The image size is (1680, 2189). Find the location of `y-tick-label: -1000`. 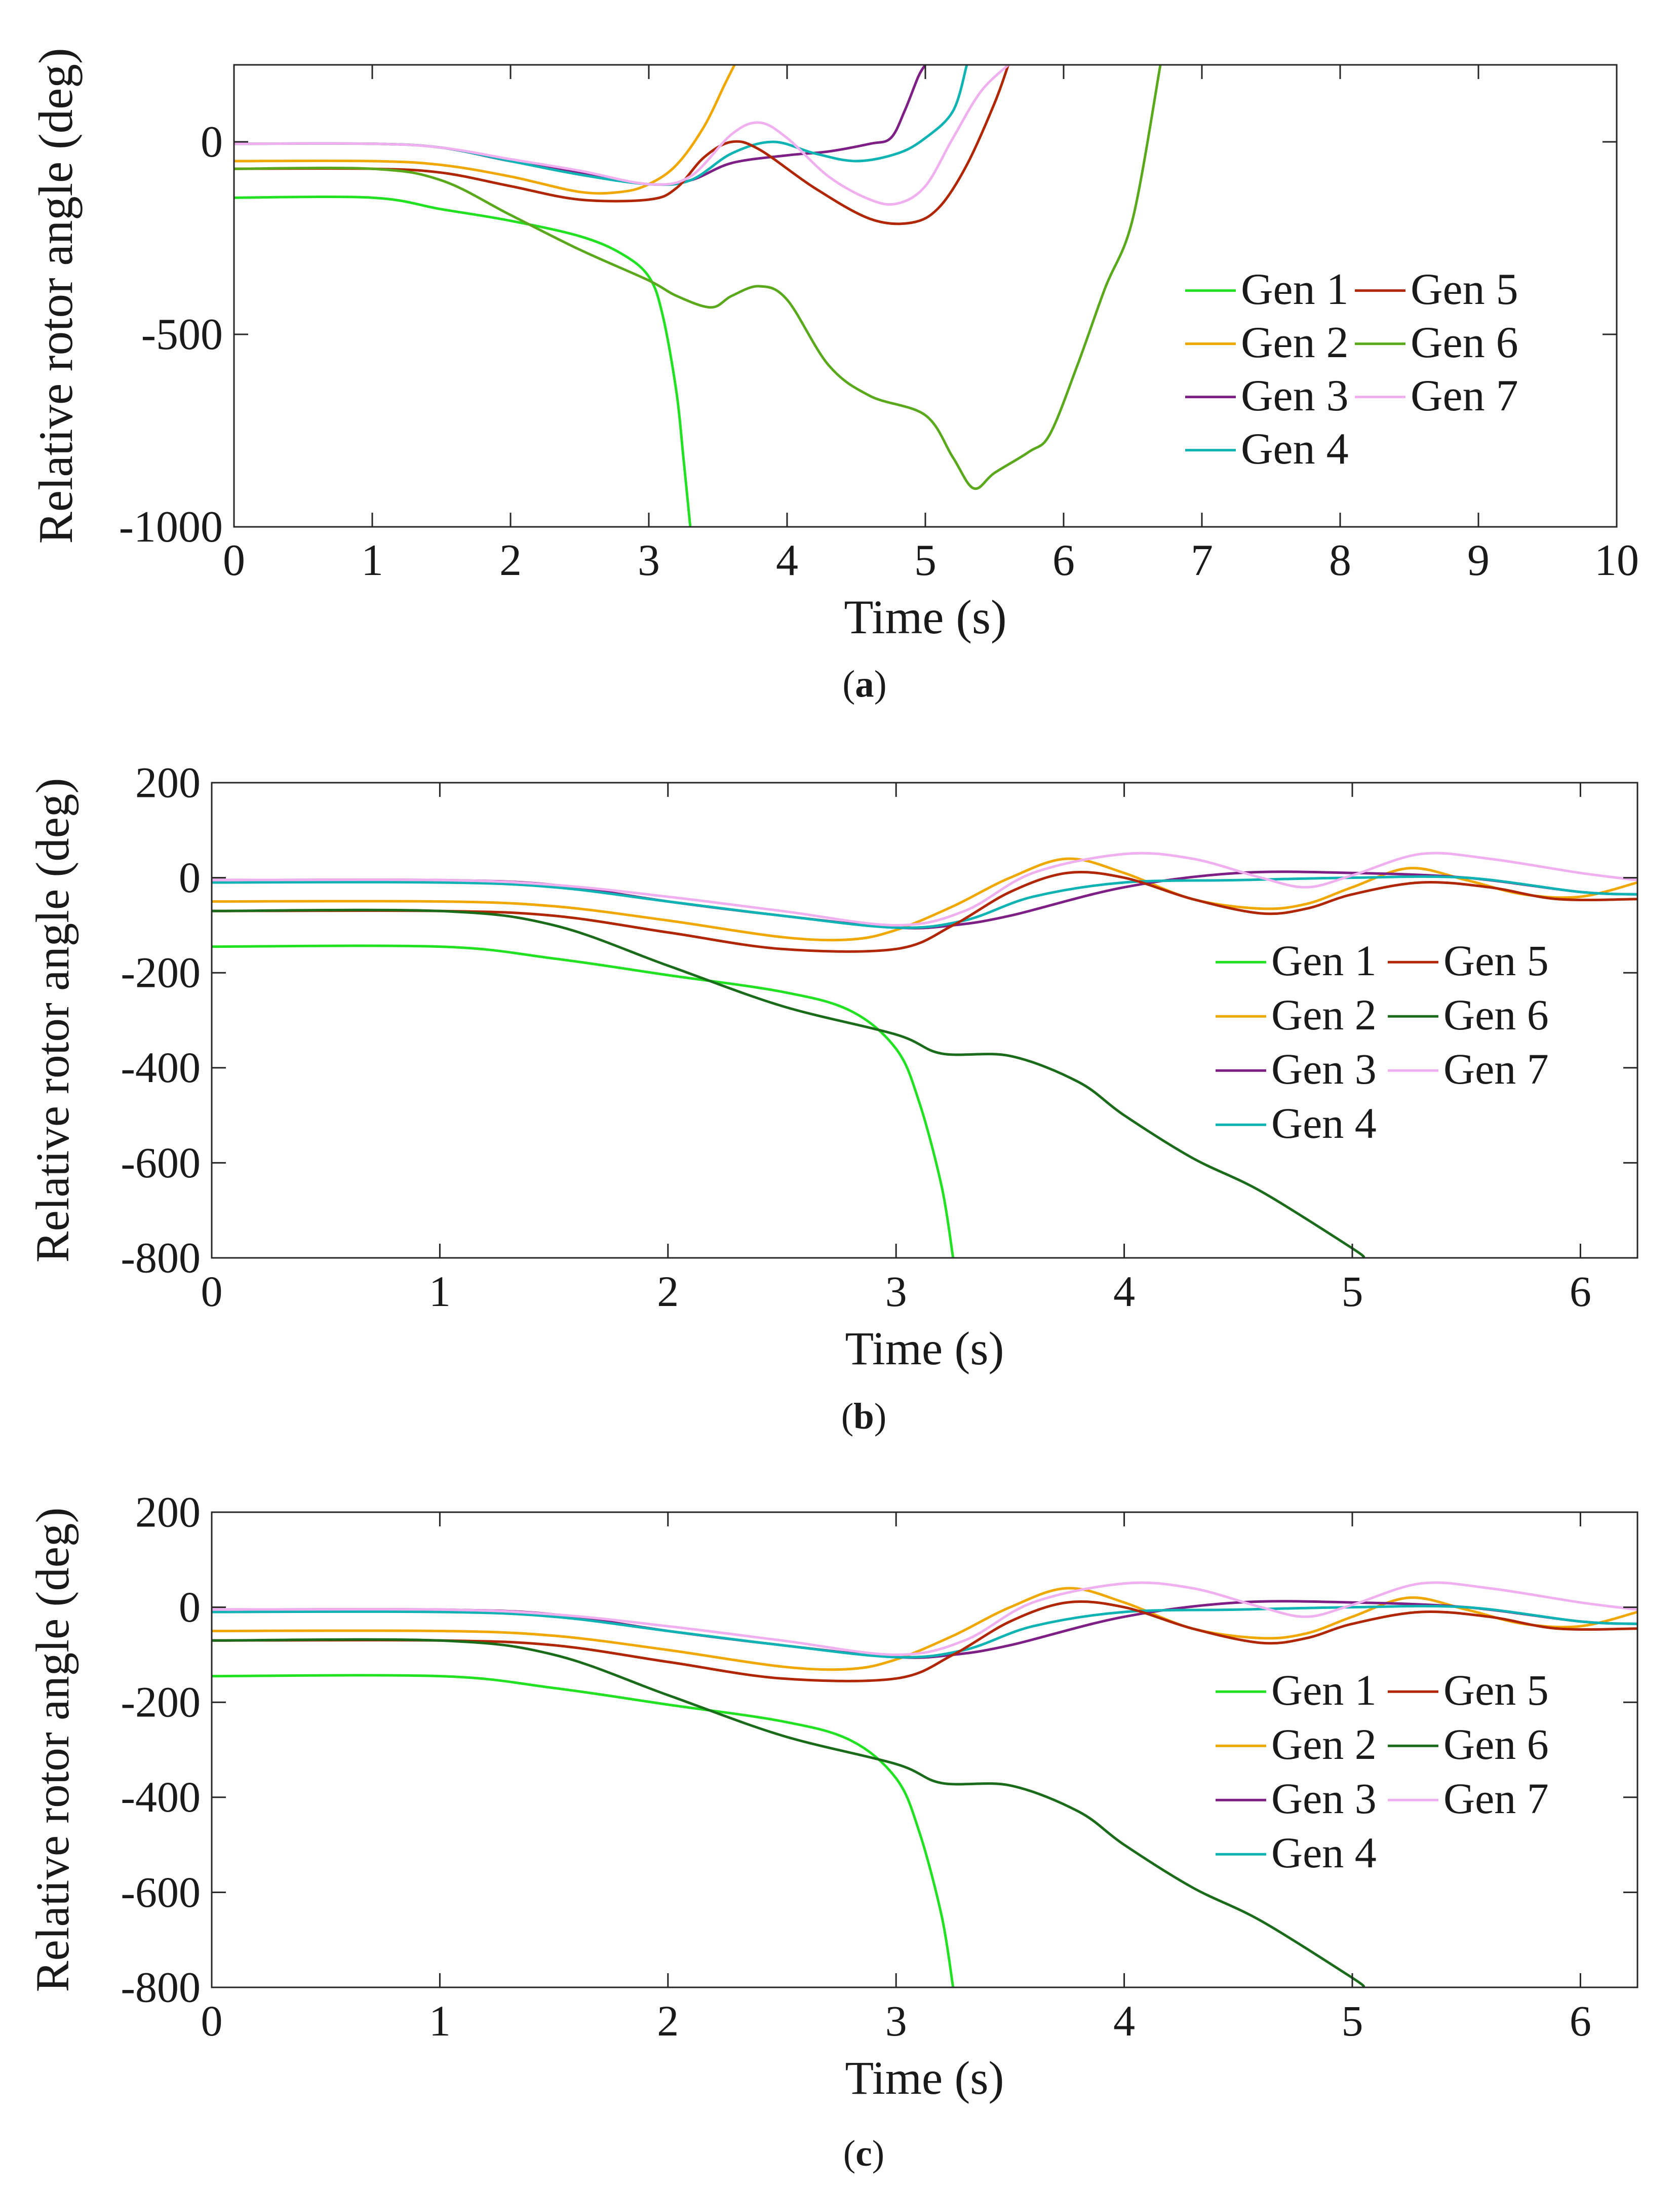

y-tick-label: -1000 is located at coordinates (171, 527).